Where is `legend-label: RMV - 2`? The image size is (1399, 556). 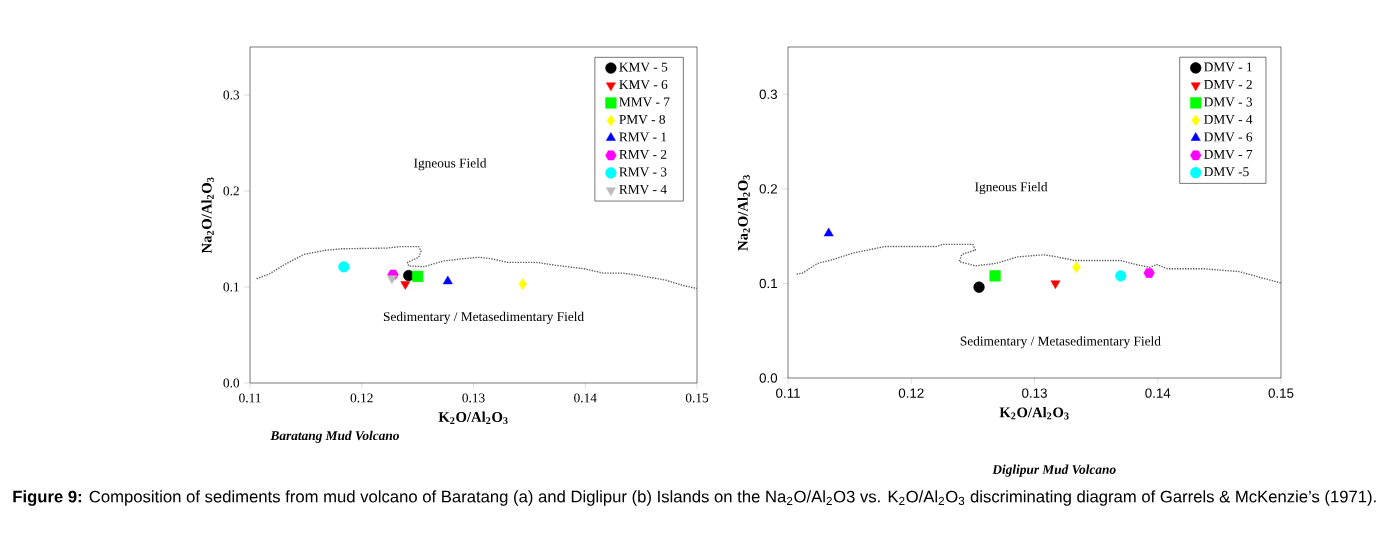 legend-label: RMV - 2 is located at coordinates (643, 154).